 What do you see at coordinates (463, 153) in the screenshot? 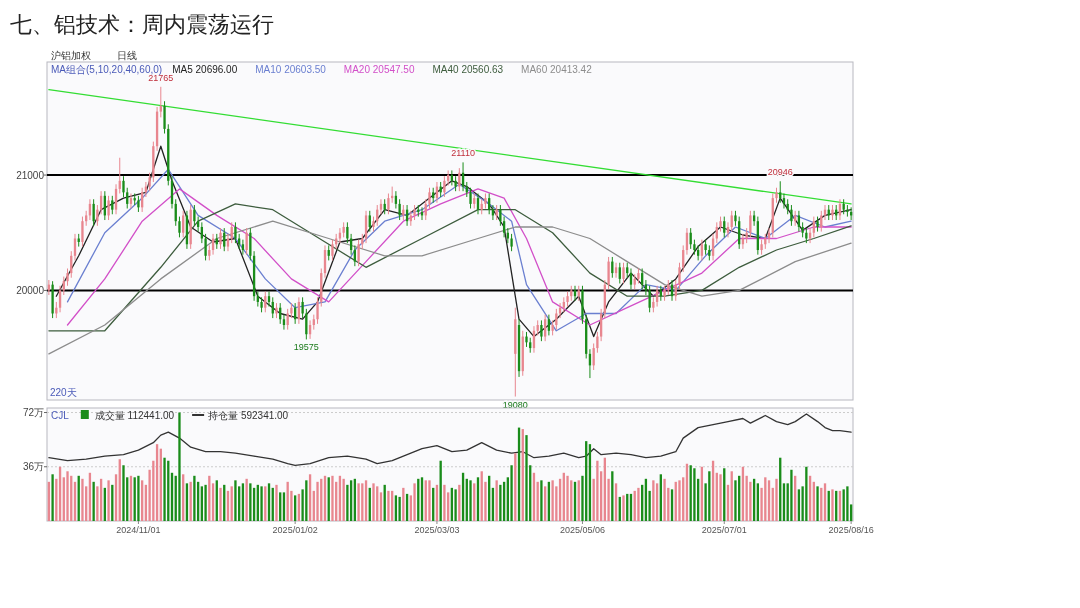
I see `text: 21110` at bounding box center [463, 153].